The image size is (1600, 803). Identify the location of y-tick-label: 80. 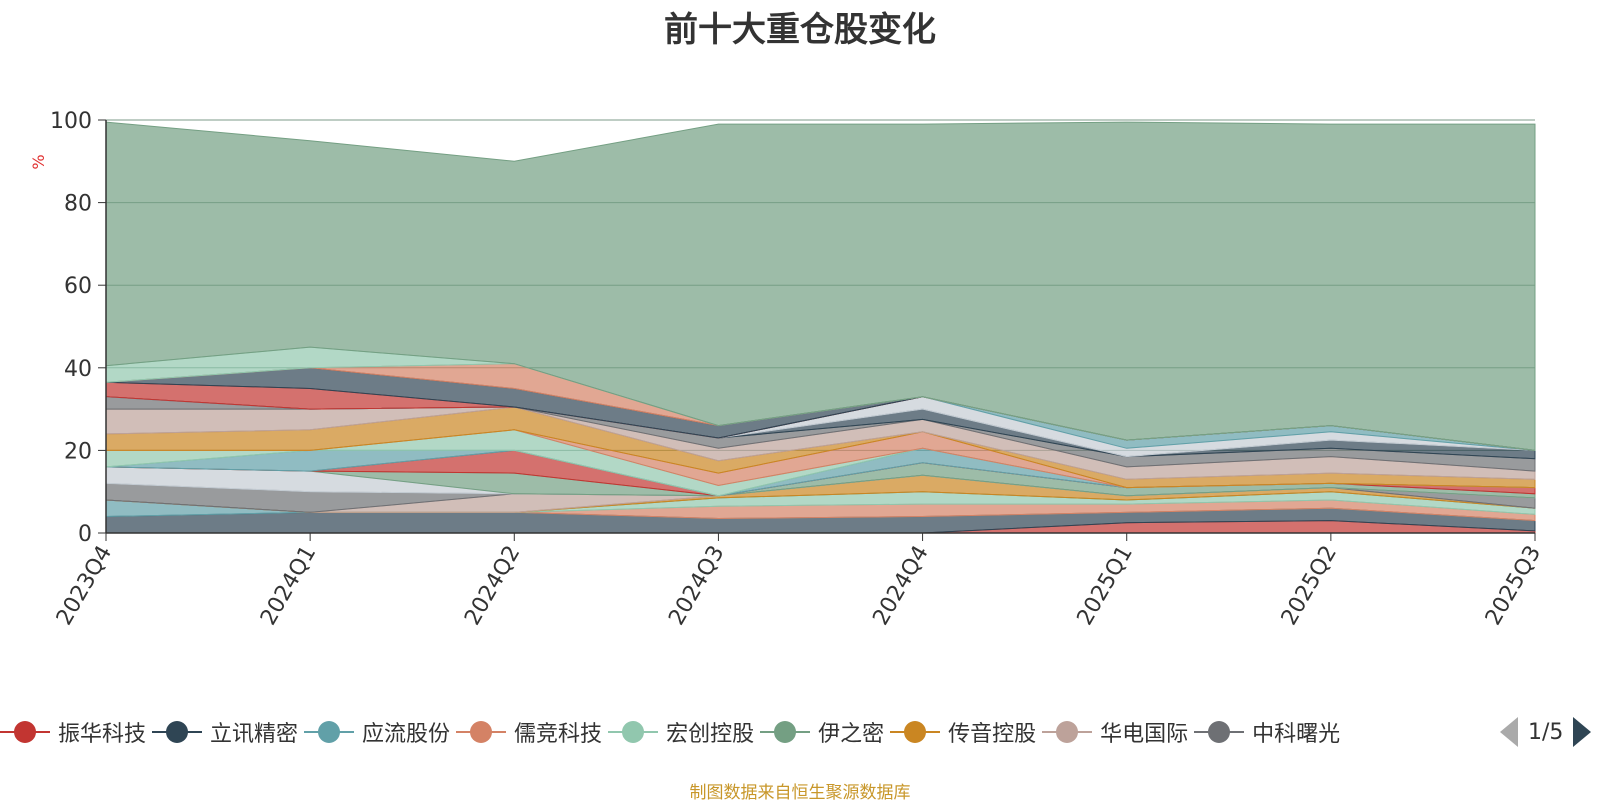
(78, 204).